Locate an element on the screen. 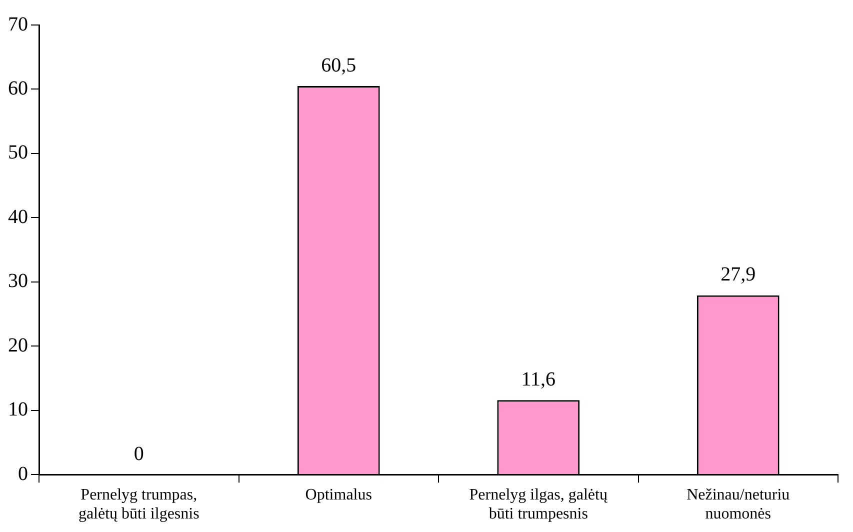 The height and width of the screenshot is (532, 853). y-tick-label: 40 is located at coordinates (18, 217).